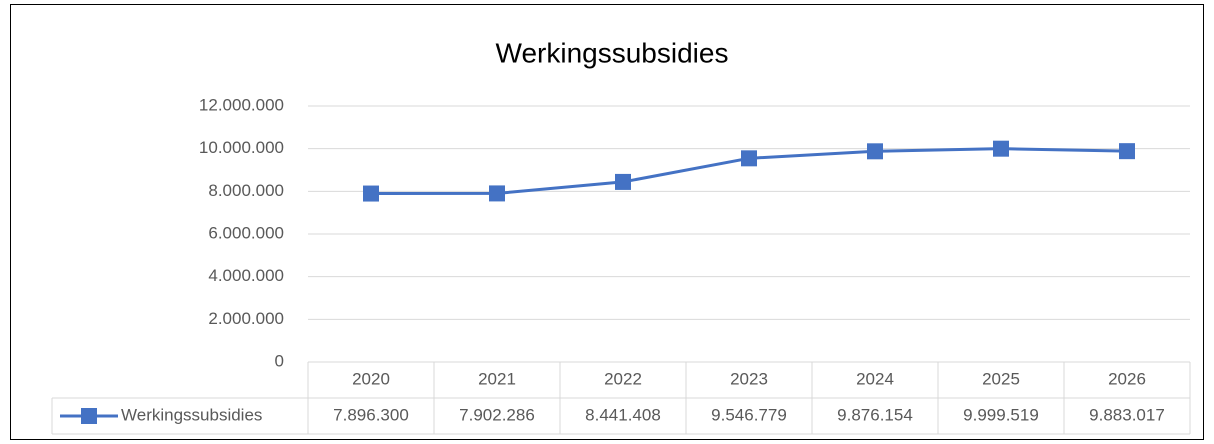 This screenshot has width=1214, height=444. Describe the element at coordinates (371, 414) in the screenshot. I see `table-value: 7.896.300` at that location.